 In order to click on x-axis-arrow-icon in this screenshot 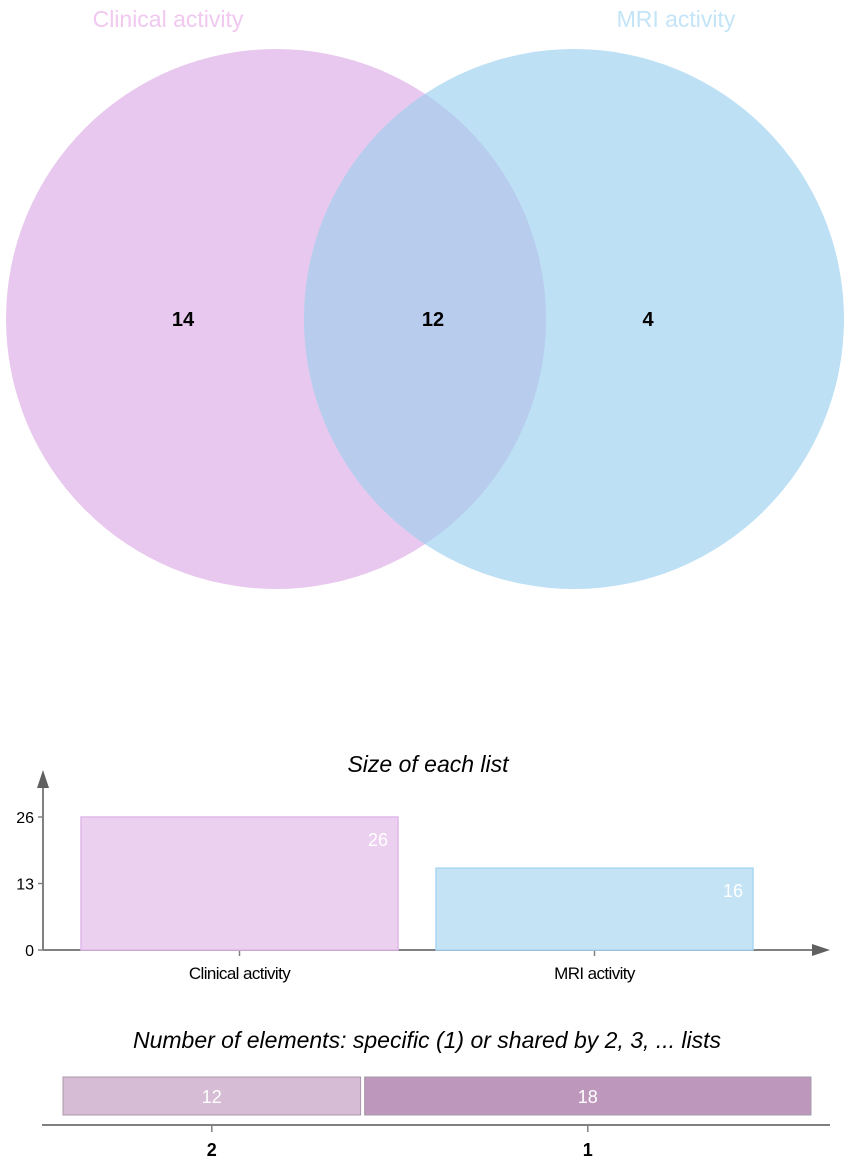, I will do `click(821, 950)`.